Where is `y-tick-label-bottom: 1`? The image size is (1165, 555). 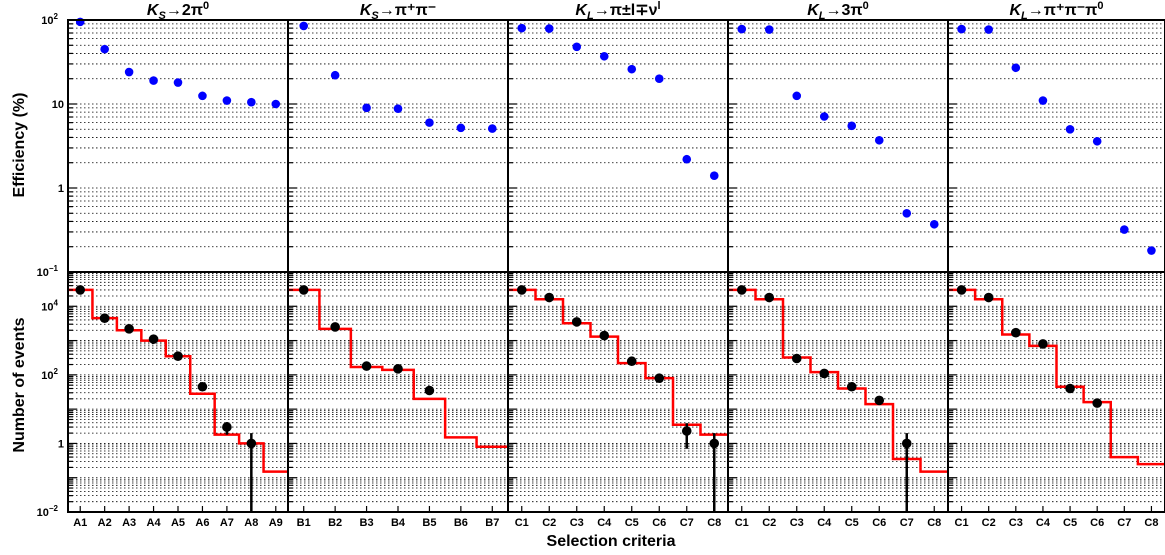
y-tick-label-bottom: 1 is located at coordinates (61, 444).